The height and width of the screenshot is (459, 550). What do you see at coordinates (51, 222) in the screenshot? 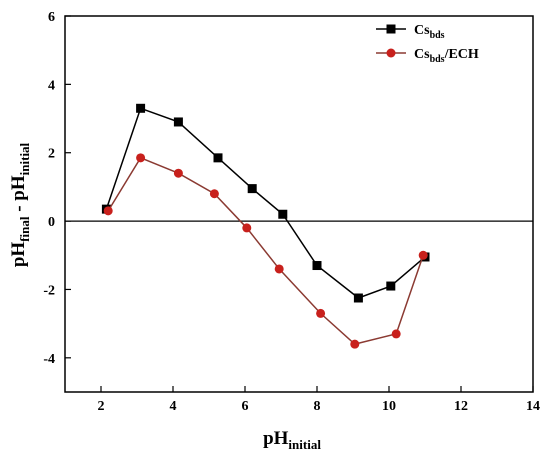
I see `y-tick-label: 0` at bounding box center [51, 222].